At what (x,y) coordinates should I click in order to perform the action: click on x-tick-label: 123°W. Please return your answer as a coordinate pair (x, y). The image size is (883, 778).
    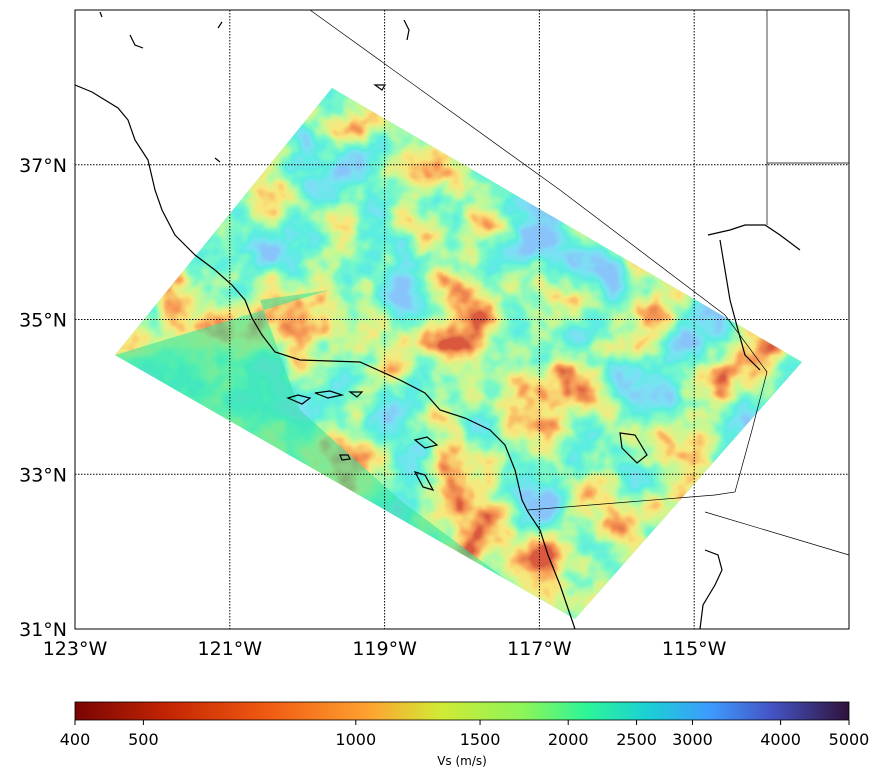
    Looking at the image, I should click on (75, 649).